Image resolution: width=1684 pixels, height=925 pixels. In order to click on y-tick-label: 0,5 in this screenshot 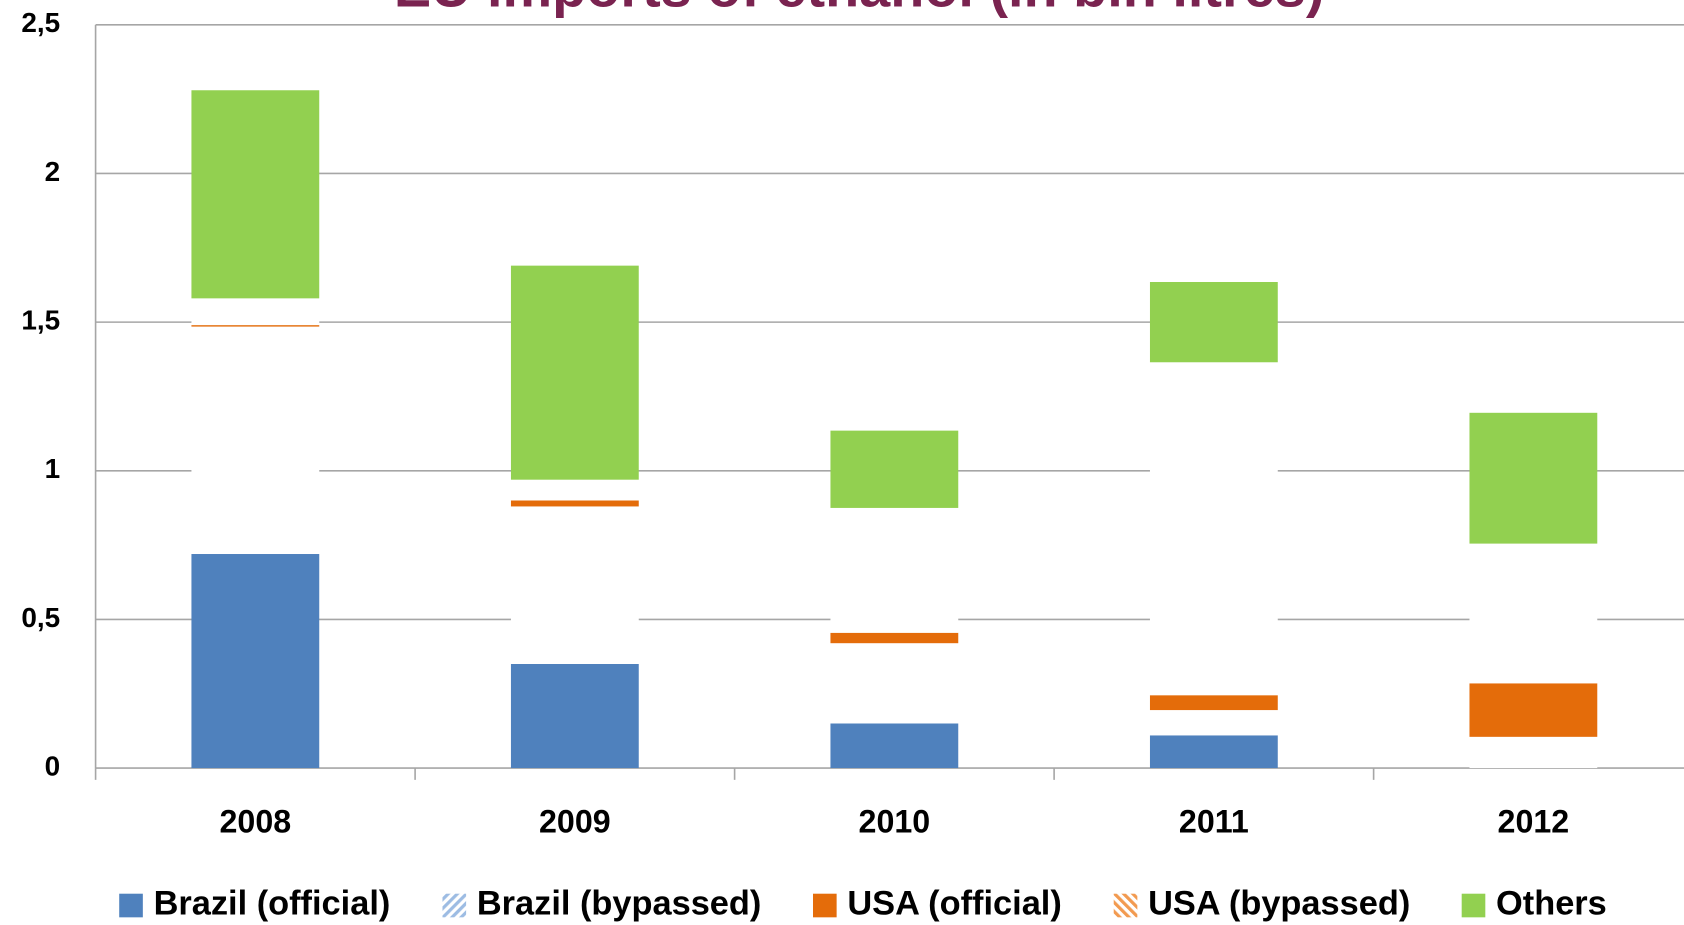, I will do `click(40, 617)`.